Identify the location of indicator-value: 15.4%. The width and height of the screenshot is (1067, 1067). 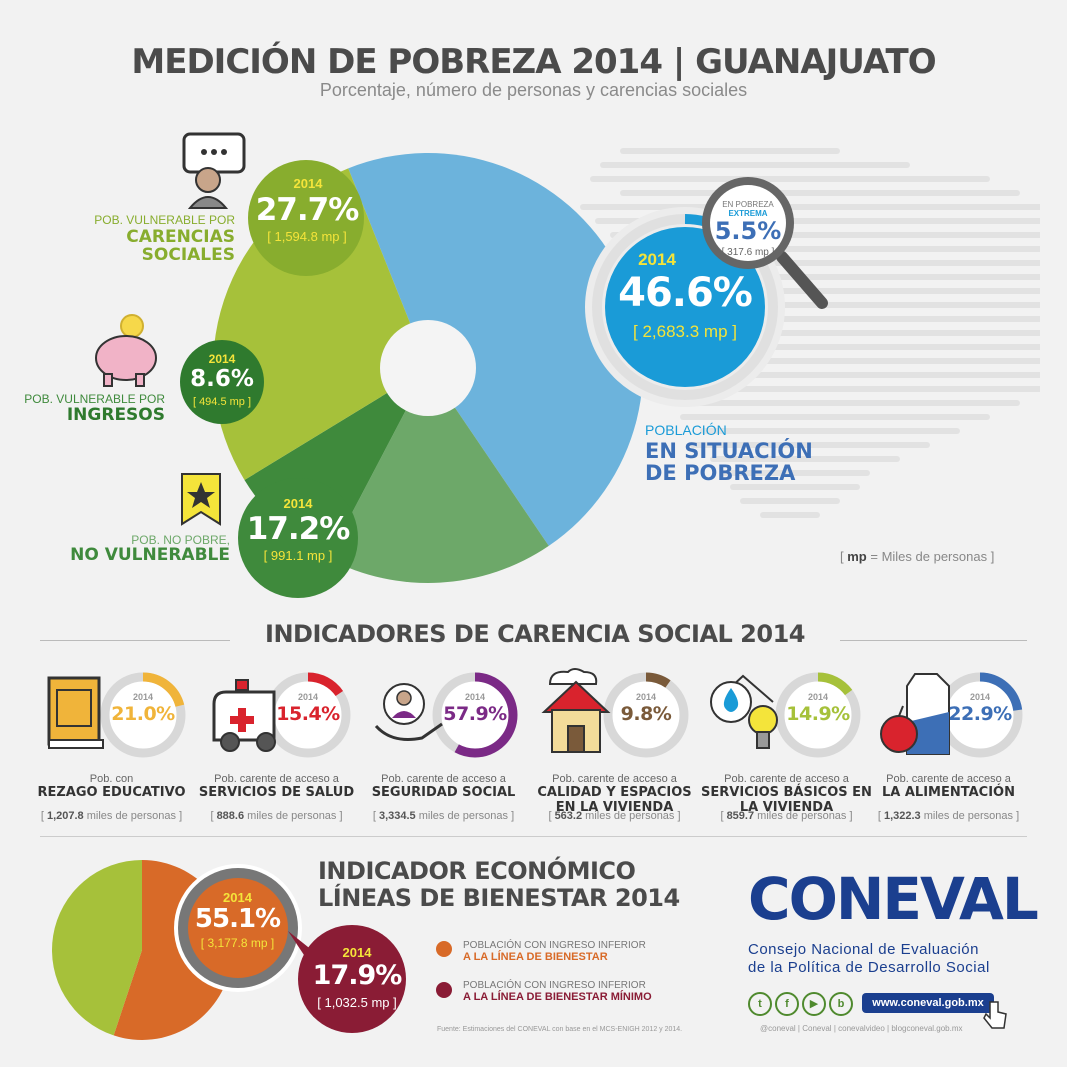
(308, 714).